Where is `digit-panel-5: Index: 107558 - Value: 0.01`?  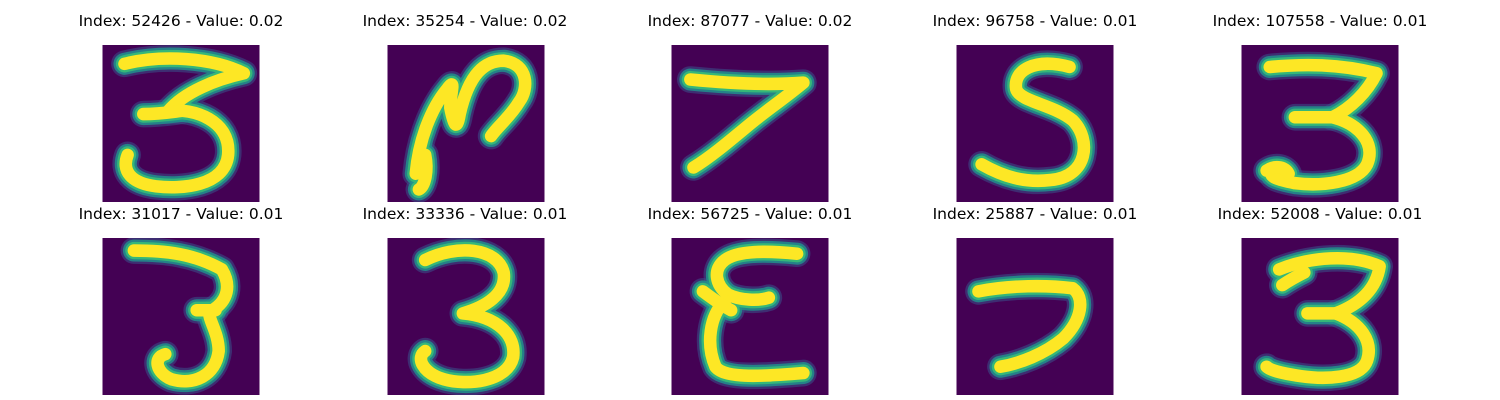
digit-panel-5: Index: 107558 - Value: 0.01 is located at coordinates (1320, 106).